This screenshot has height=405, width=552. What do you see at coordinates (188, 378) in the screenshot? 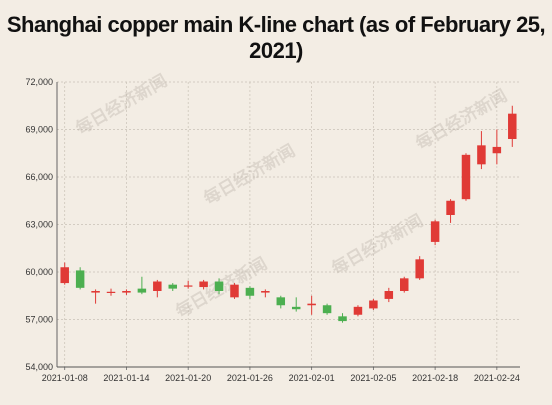
I see `x-tick-label: 2021-01-20` at bounding box center [188, 378].